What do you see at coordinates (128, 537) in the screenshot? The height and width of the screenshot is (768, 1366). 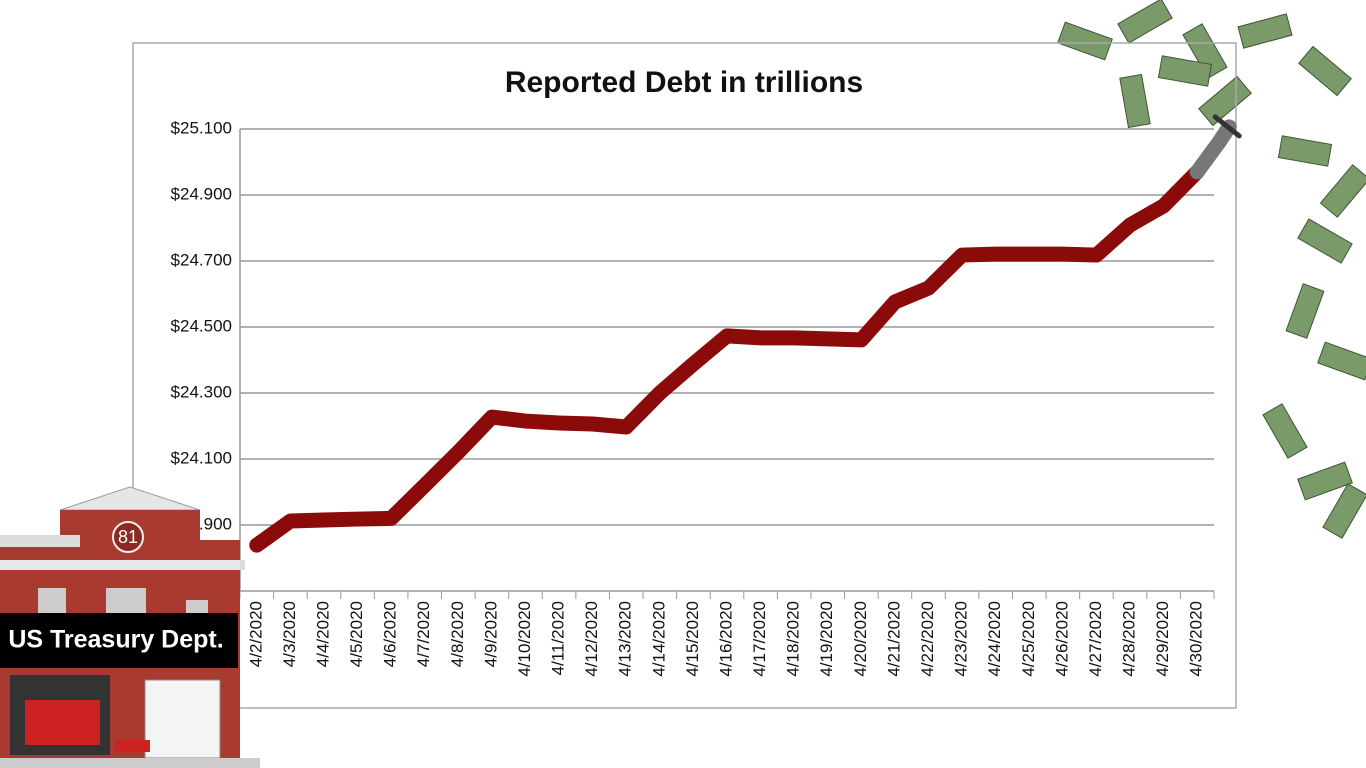 I see `building-number: 81` at bounding box center [128, 537].